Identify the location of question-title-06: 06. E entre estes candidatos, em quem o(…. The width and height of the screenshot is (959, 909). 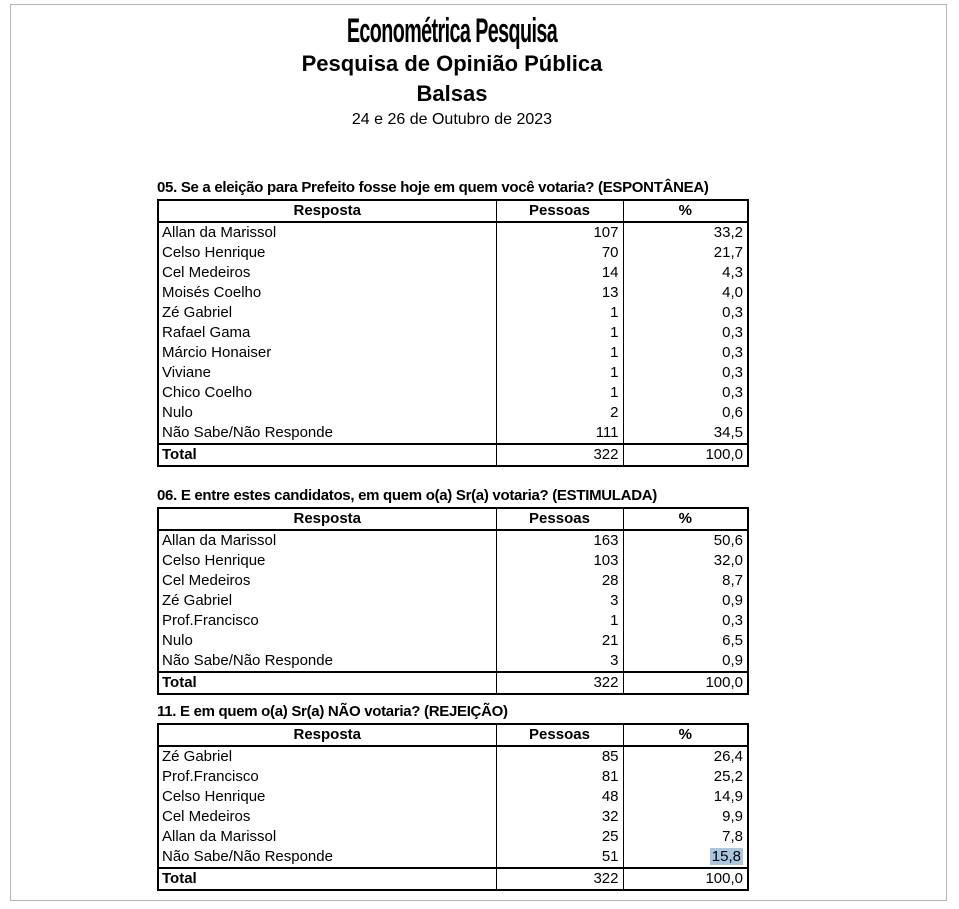
(407, 495).